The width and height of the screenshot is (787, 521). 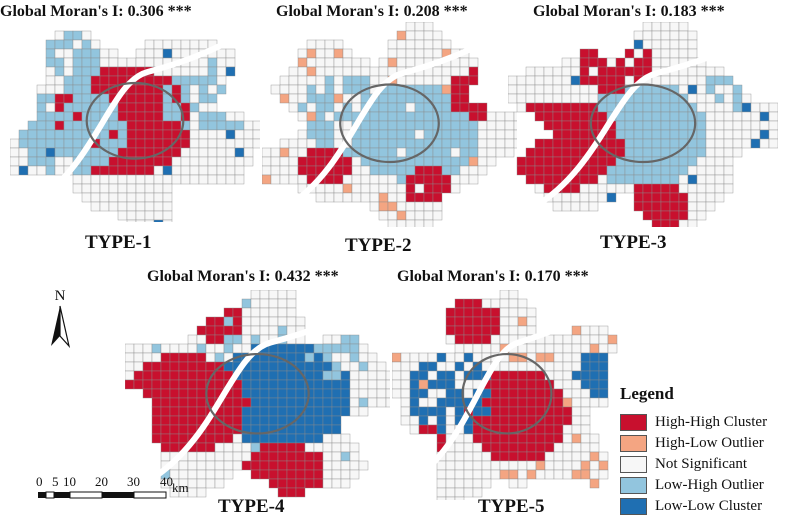 What do you see at coordinates (703, 443) in the screenshot?
I see `legend-item-hl: High-Low Outlier` at bounding box center [703, 443].